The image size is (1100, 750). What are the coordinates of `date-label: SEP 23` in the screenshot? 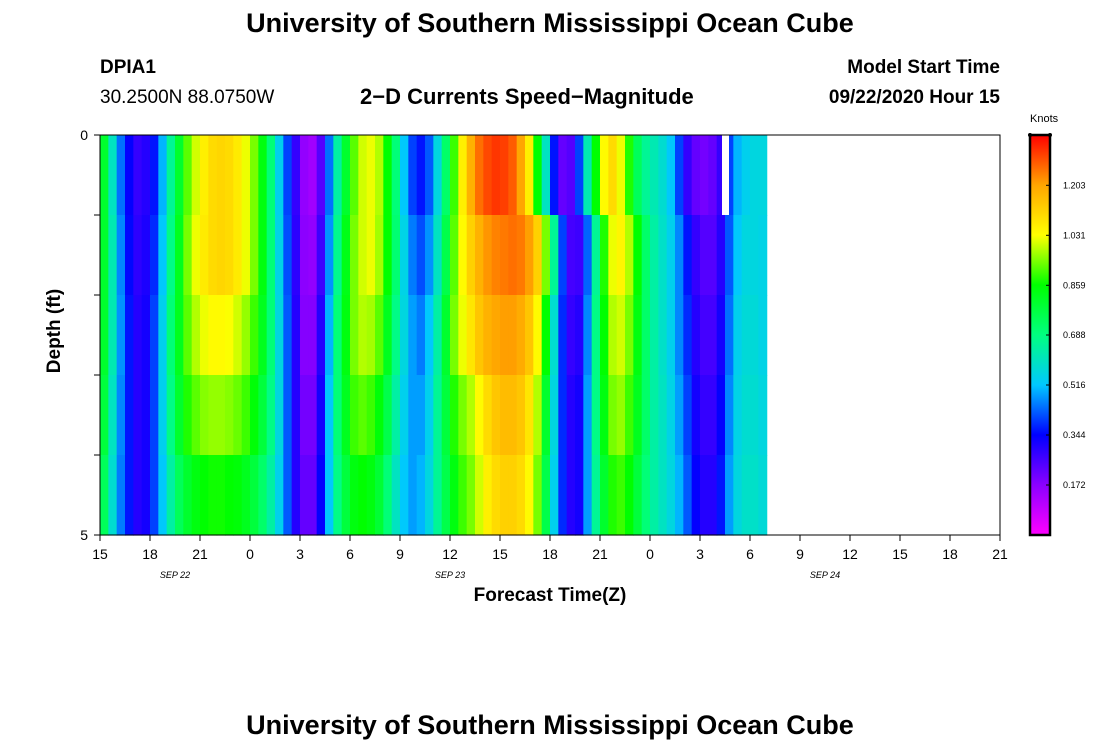 It's located at (450, 575).